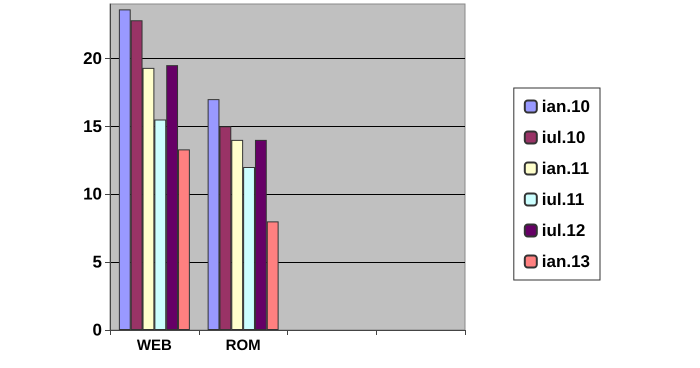  What do you see at coordinates (92, 194) in the screenshot?
I see `y-tick-label: 10` at bounding box center [92, 194].